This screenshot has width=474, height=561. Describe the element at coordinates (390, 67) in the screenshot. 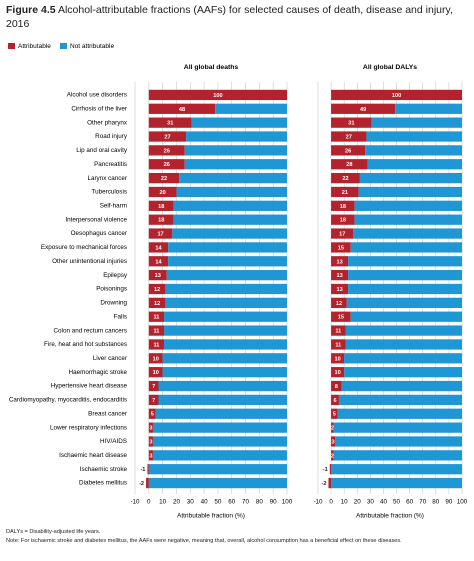

I see `panel-title: All global DALYs` at that location.